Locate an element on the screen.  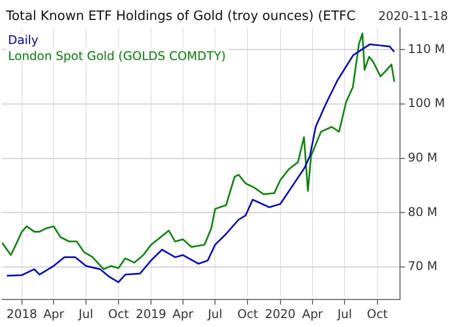
y-tick-label: 110 M is located at coordinates (427, 49).